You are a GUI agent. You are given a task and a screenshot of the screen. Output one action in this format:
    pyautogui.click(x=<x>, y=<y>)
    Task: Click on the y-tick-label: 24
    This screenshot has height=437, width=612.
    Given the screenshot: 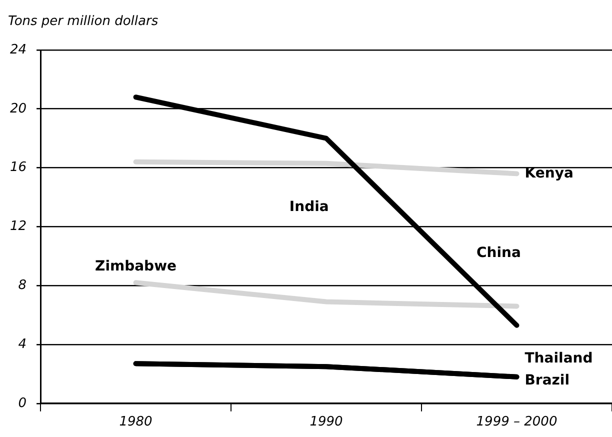 What is the action you would take?
    pyautogui.click(x=18, y=50)
    